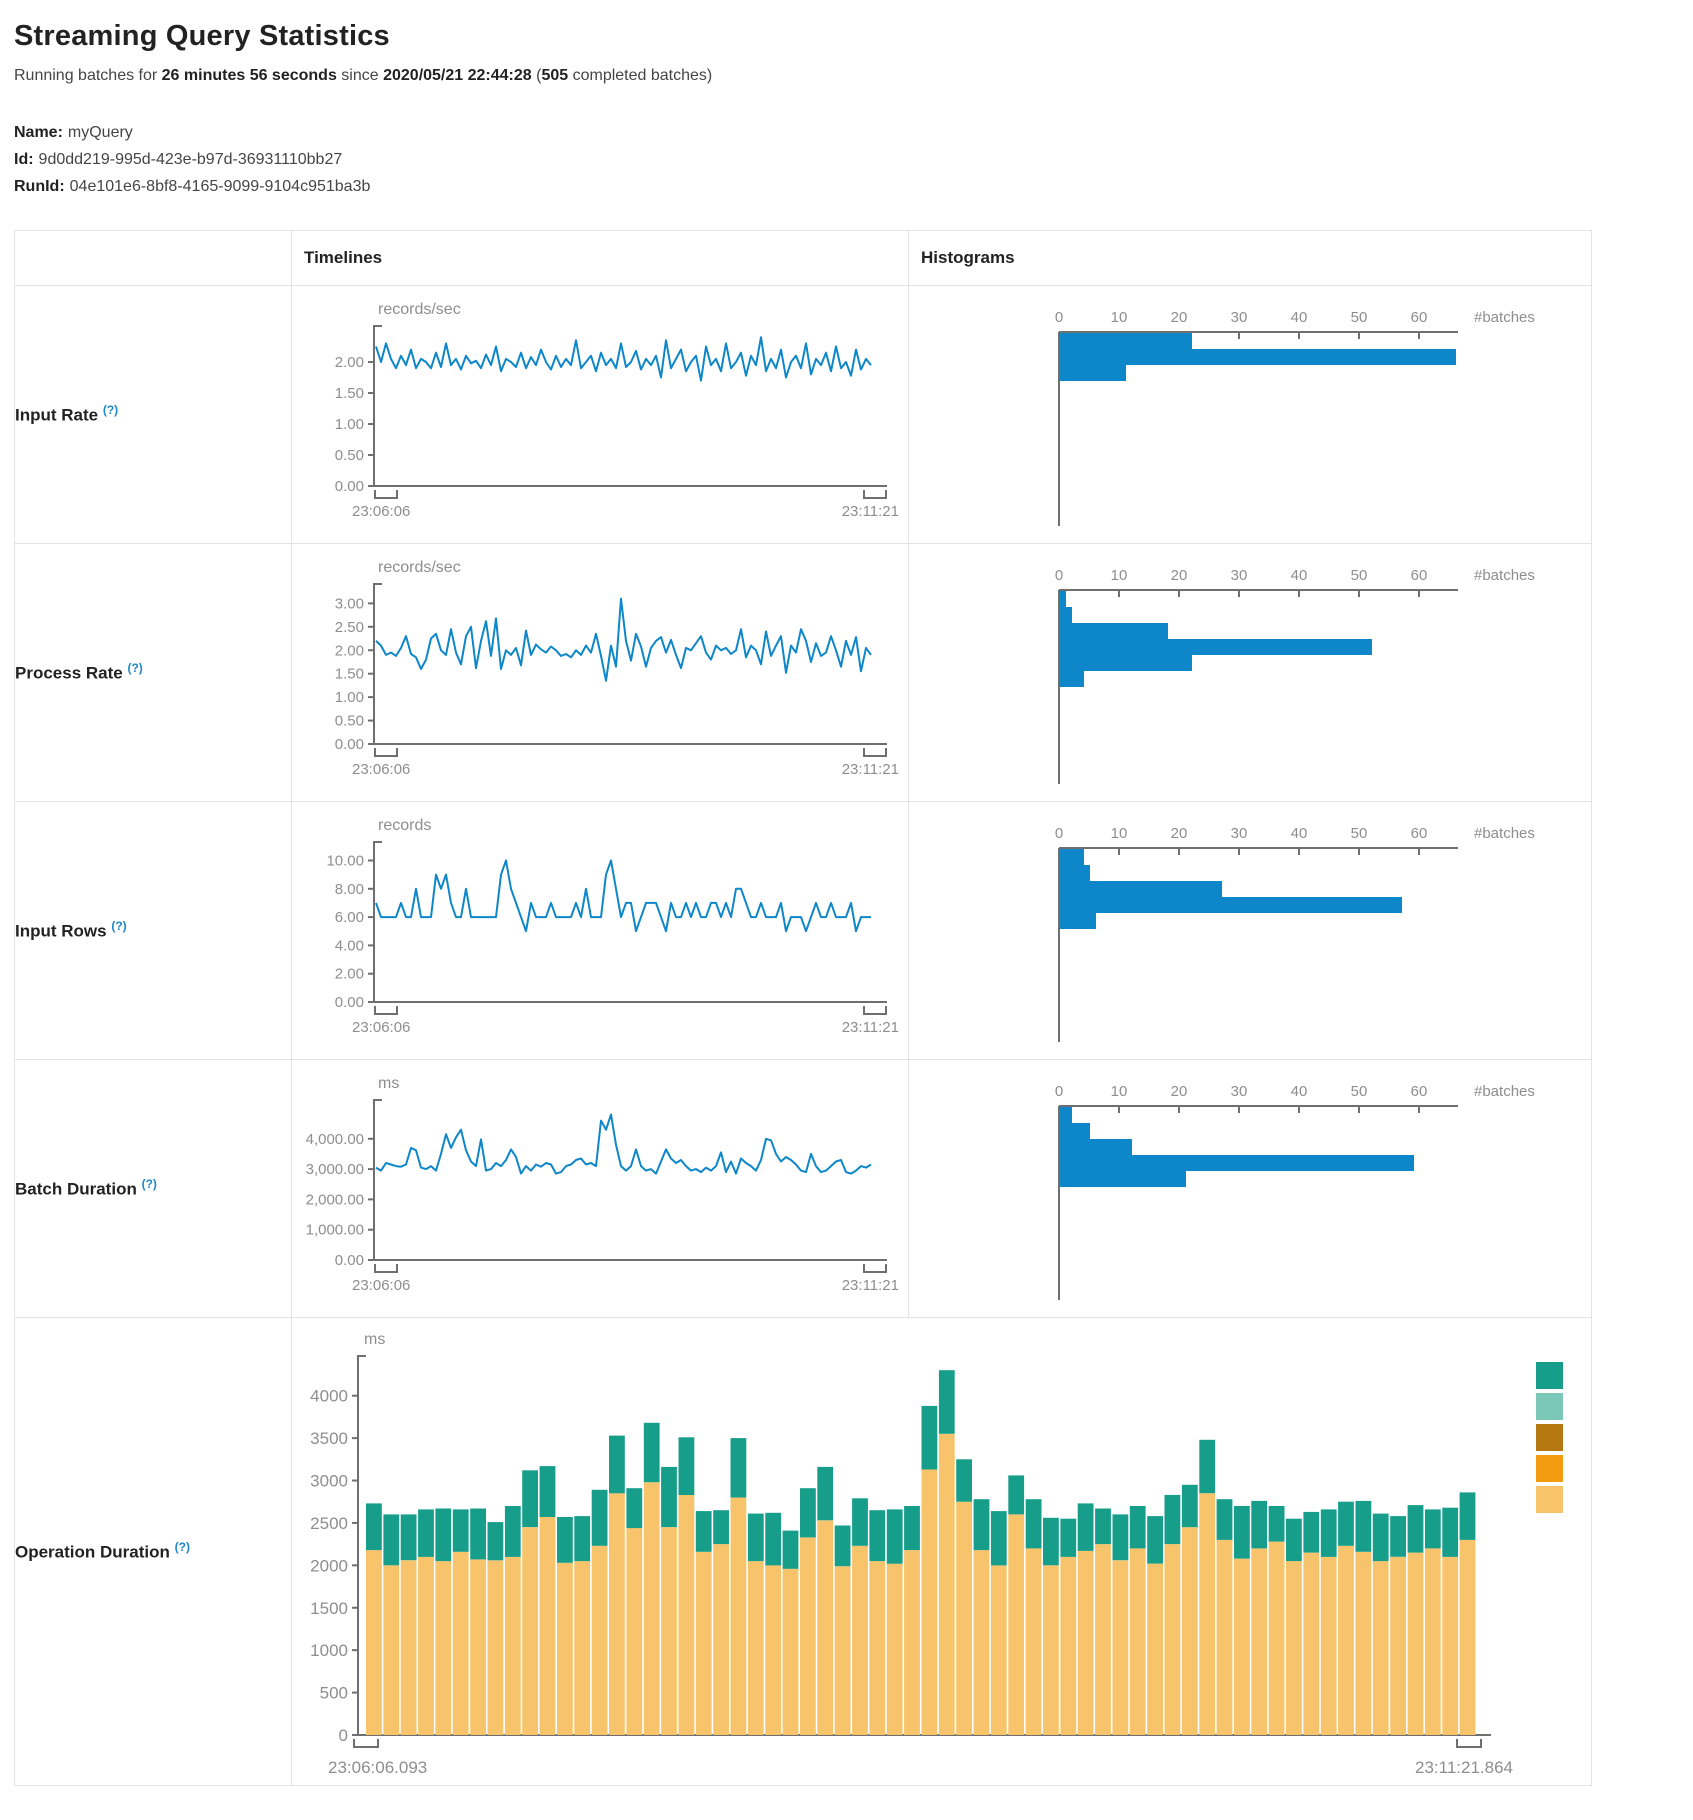 The height and width of the screenshot is (1820, 1693). Describe the element at coordinates (349, 917) in the screenshot. I see `svg-text: 6.00` at that location.